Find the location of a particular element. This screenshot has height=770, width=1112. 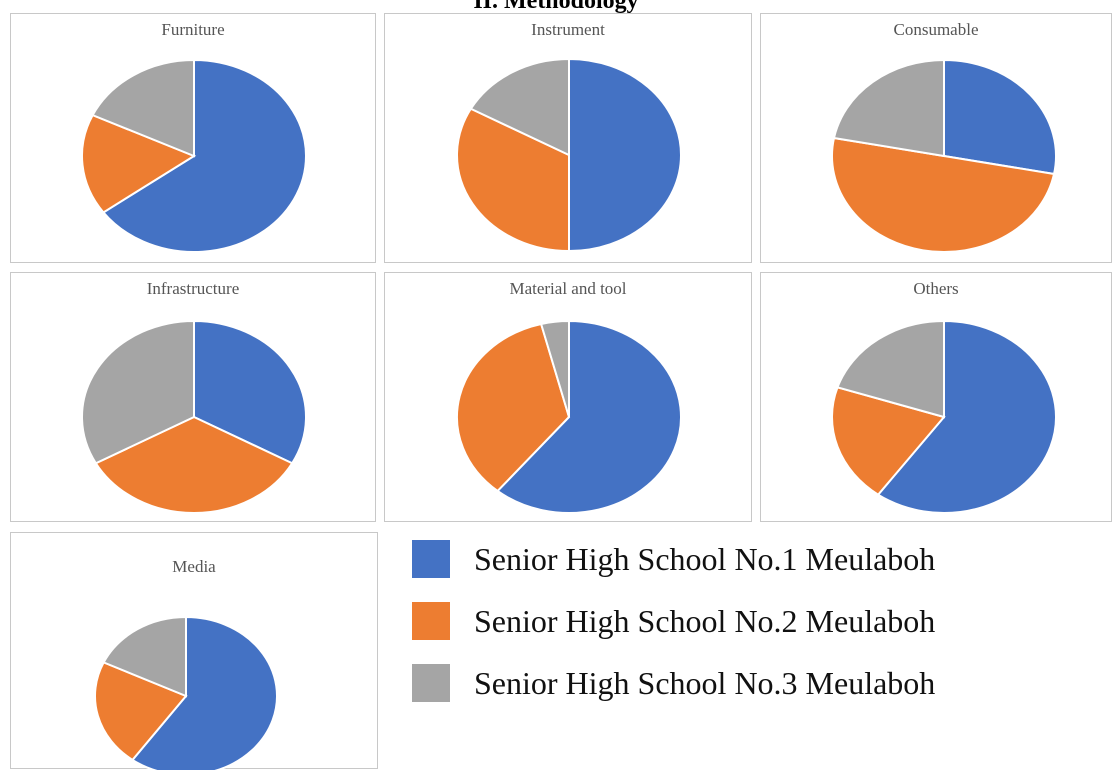

pie-chart-media: Media is located at coordinates (194, 651).